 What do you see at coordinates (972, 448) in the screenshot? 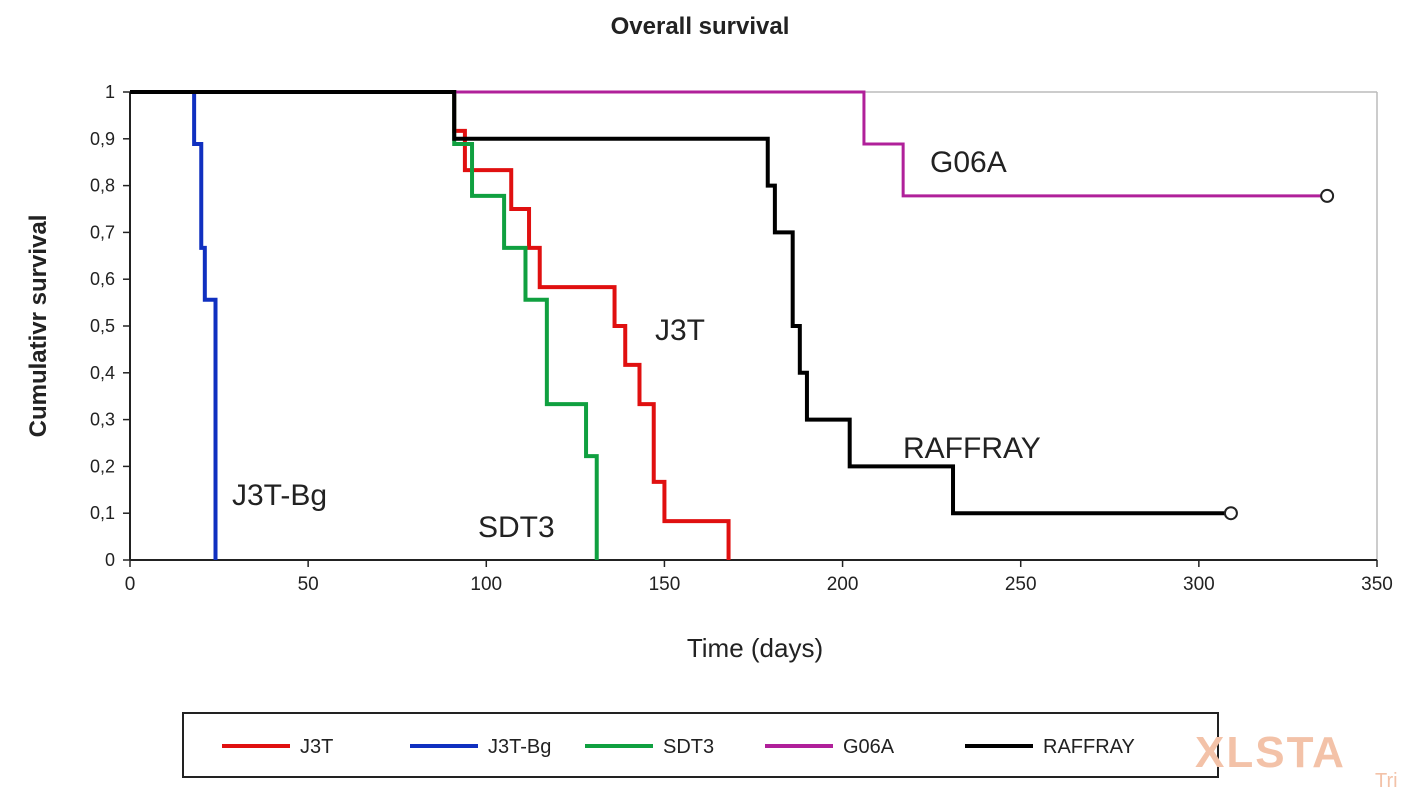
I see `annotation-raffray: RAFFRAY` at bounding box center [972, 448].